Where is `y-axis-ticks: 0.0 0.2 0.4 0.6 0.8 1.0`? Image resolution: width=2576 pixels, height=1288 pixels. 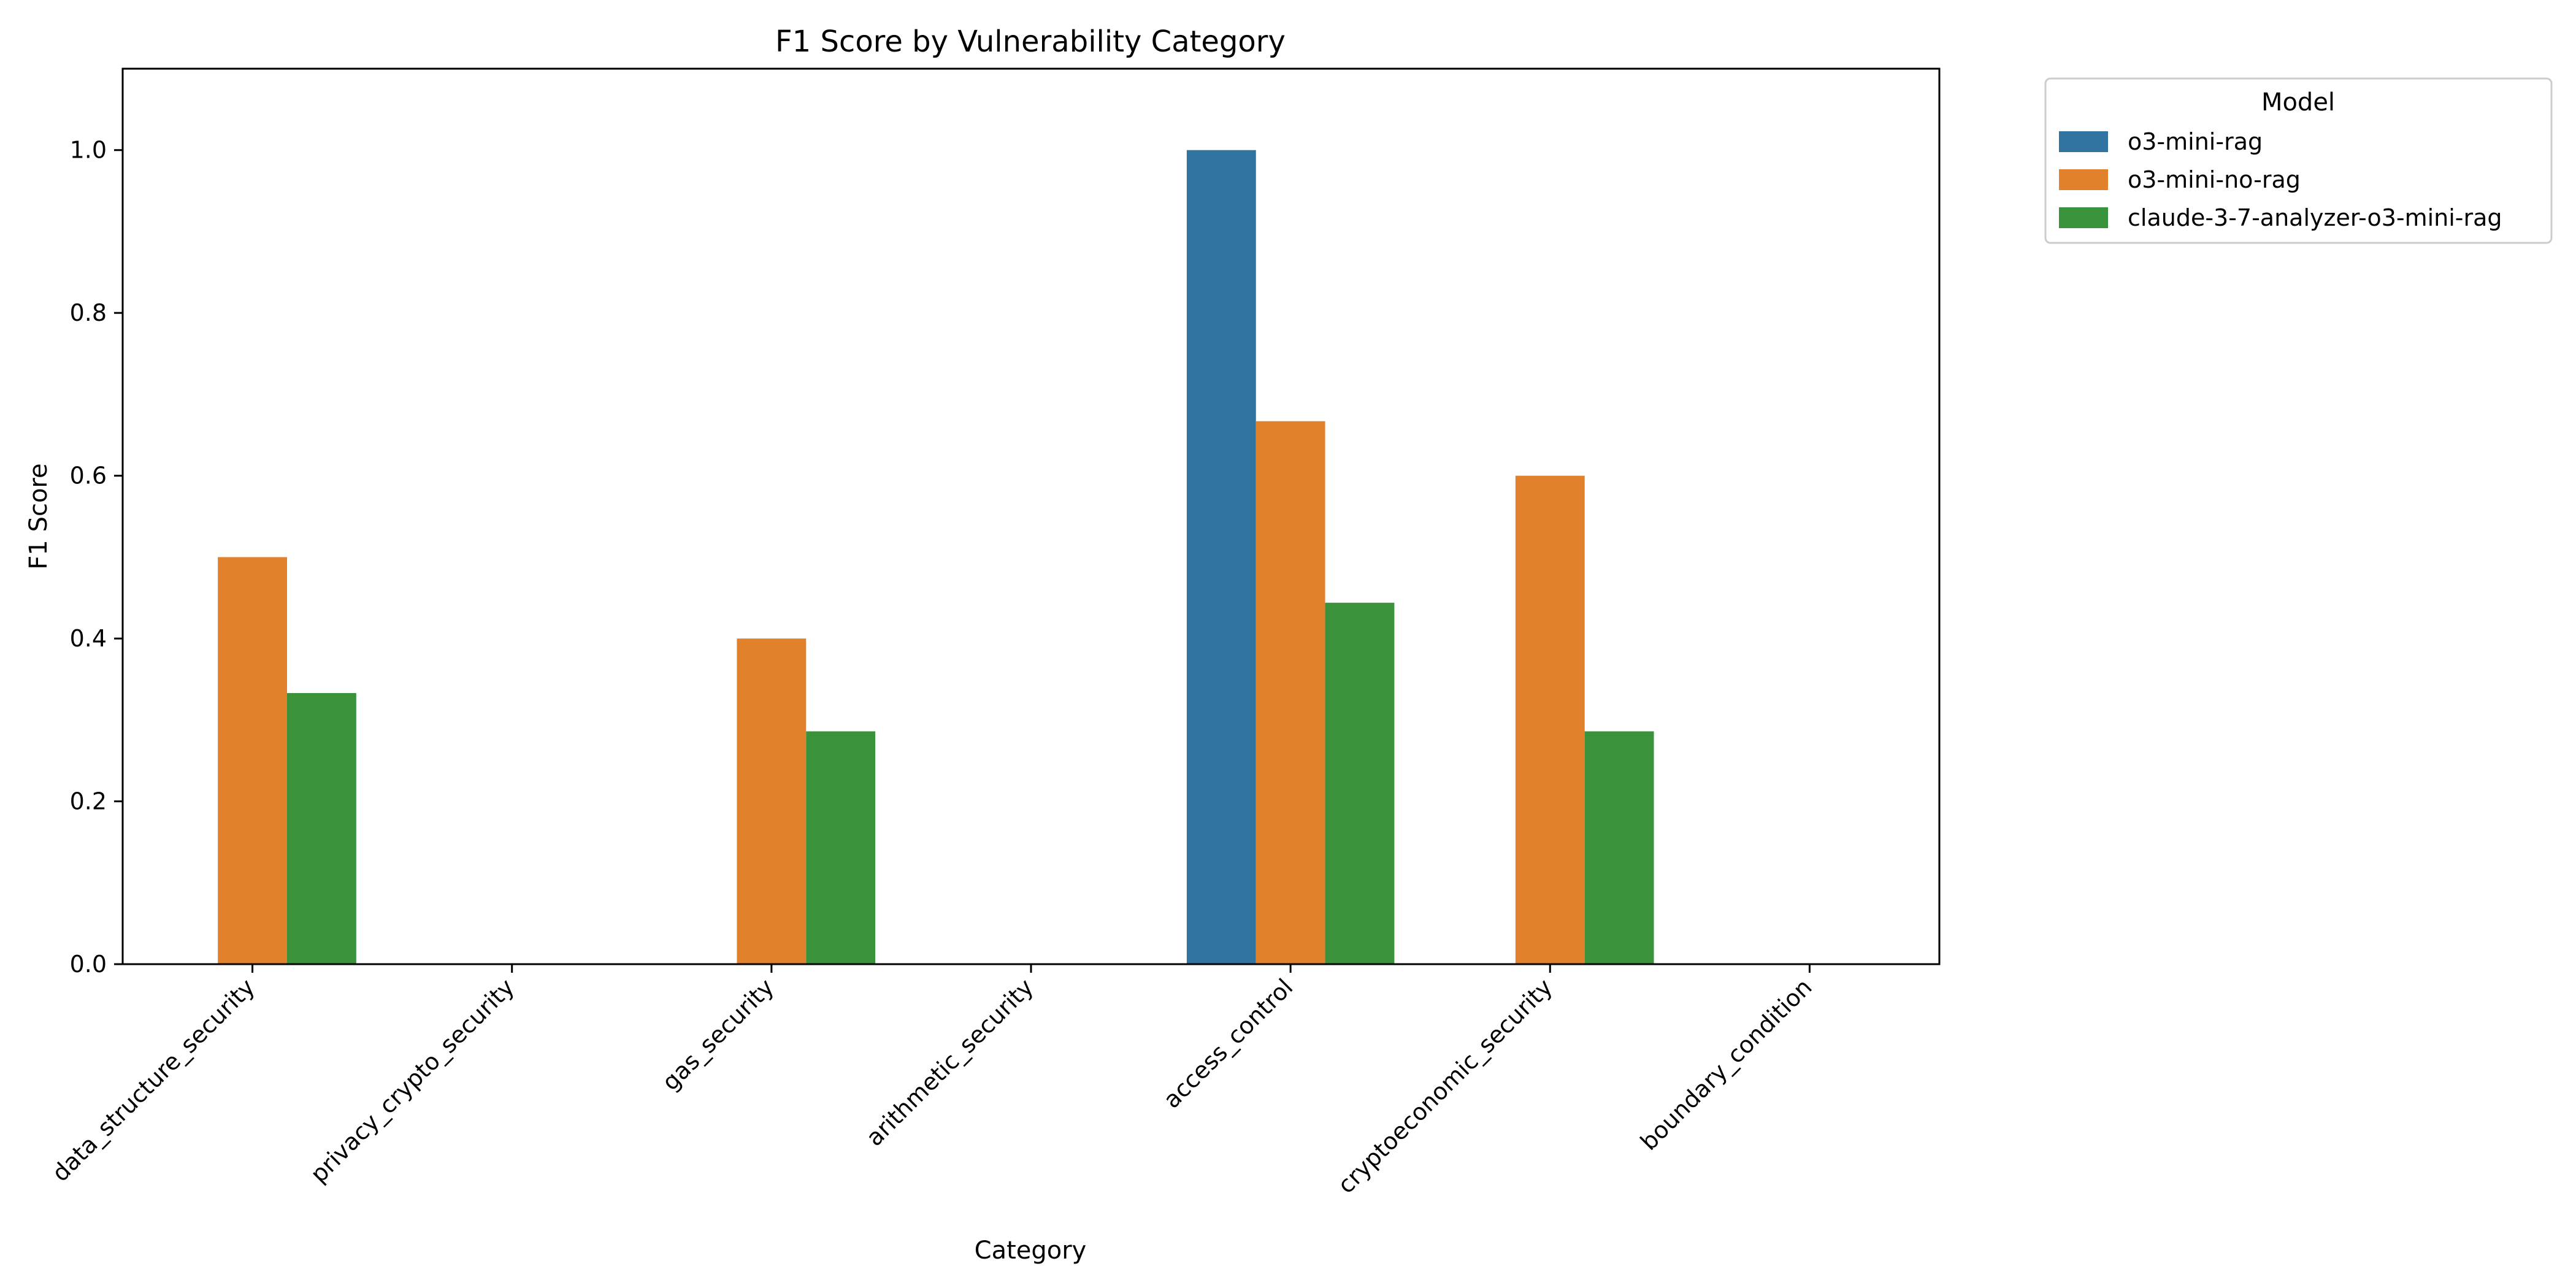
y-axis-ticks: 0.0 0.2 0.4 0.6 0.8 1.0 is located at coordinates (96, 557).